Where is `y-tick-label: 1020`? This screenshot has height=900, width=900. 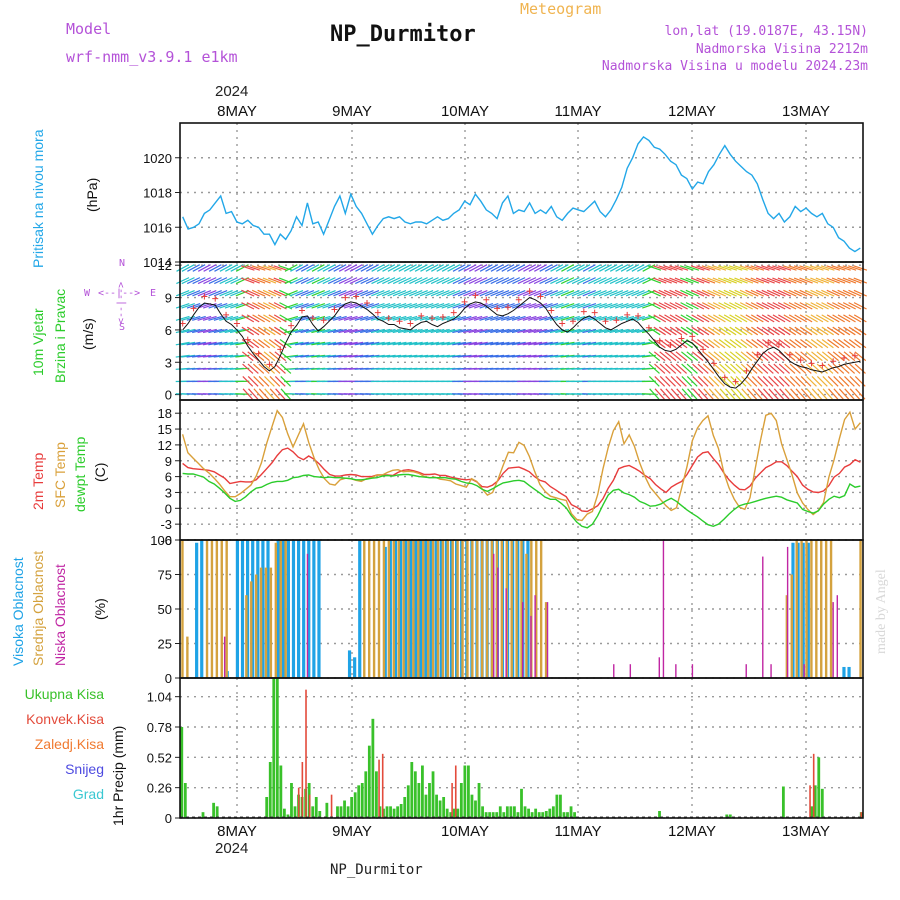
y-tick-label: 1020 is located at coordinates (157, 158).